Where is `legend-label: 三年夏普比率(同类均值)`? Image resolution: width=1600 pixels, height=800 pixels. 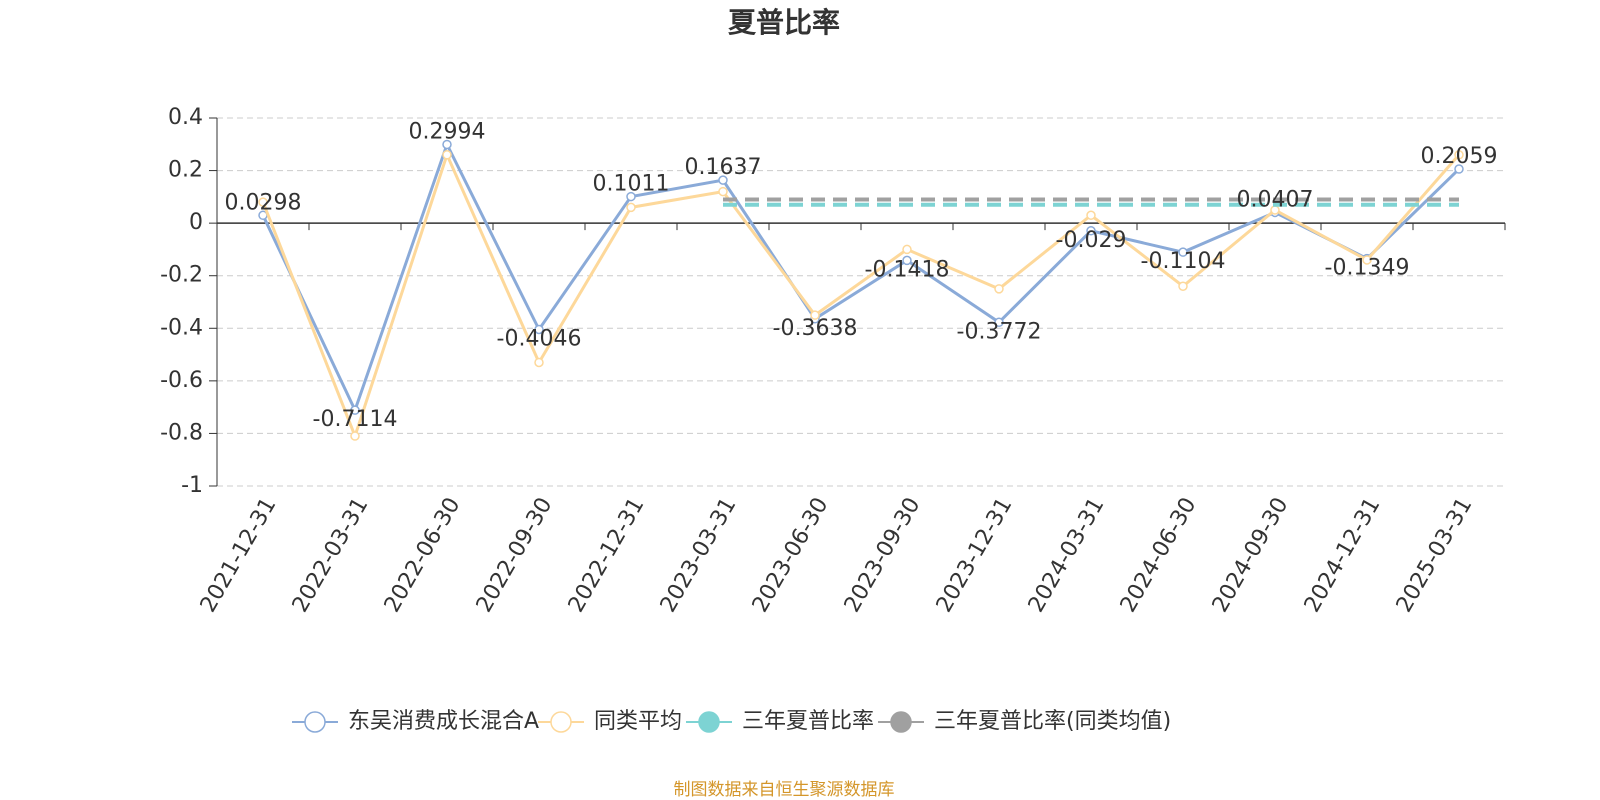 legend-label: 三年夏普比率(同类均值) is located at coordinates (1052, 721).